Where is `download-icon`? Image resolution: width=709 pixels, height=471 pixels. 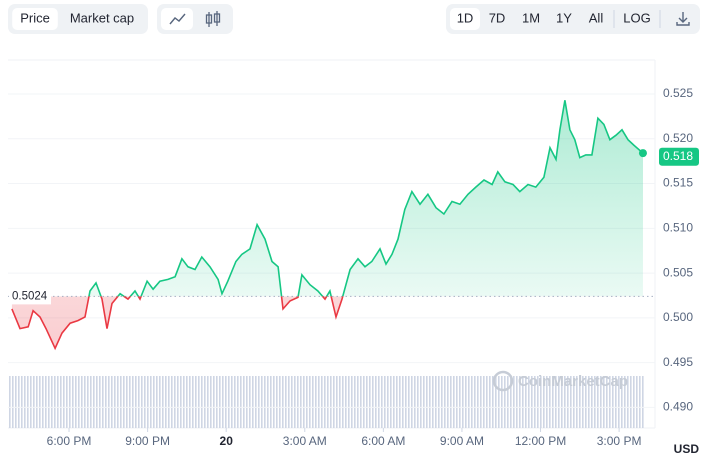
download-icon is located at coordinates (683, 19).